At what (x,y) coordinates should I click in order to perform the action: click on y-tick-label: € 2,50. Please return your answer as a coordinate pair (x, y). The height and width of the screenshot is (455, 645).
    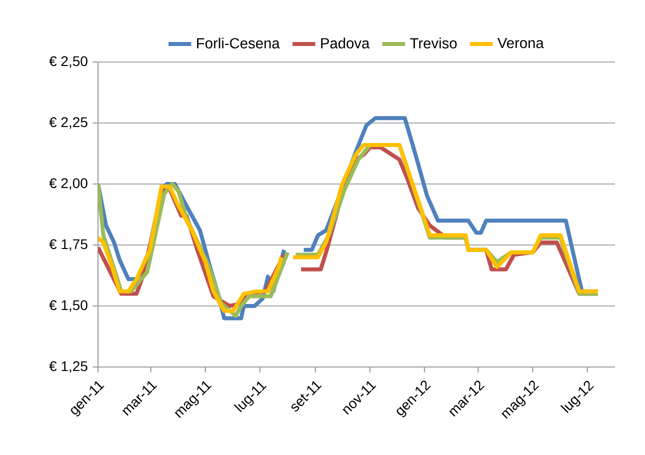
    Looking at the image, I should click on (68, 62).